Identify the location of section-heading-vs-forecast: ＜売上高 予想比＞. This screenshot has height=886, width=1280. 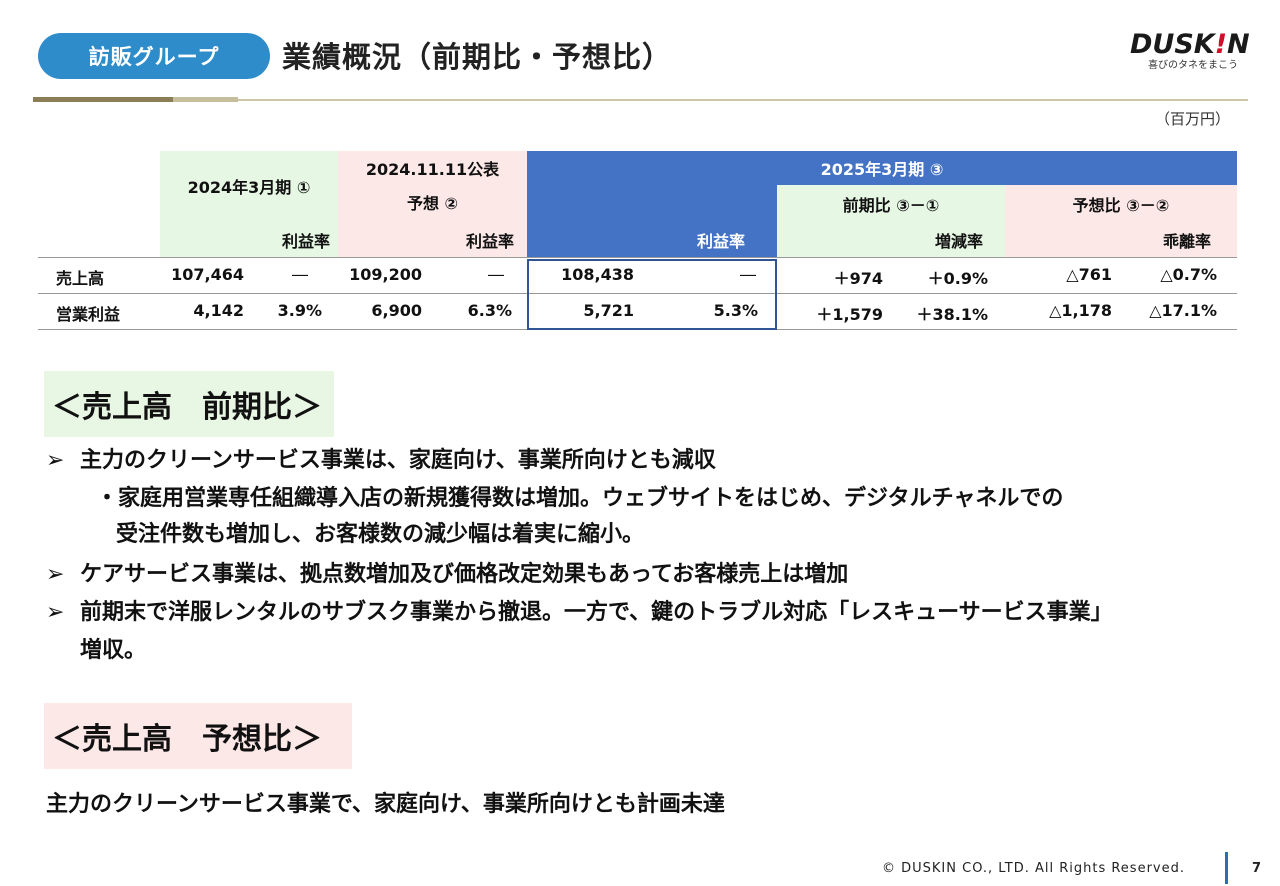
(198, 736).